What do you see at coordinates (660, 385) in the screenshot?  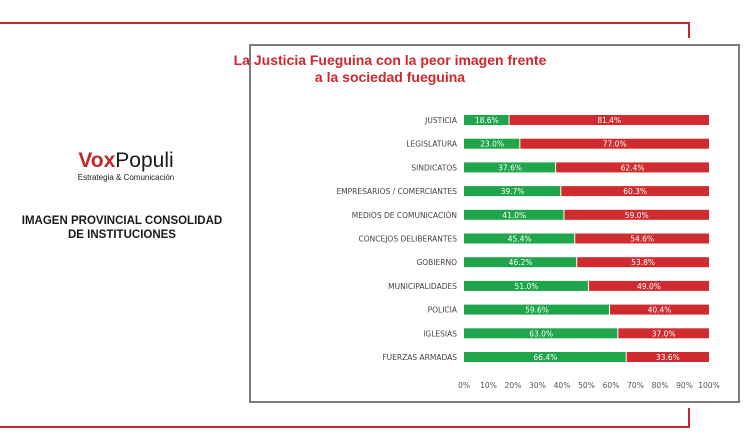 I see `x-tick-label: 80%` at bounding box center [660, 385].